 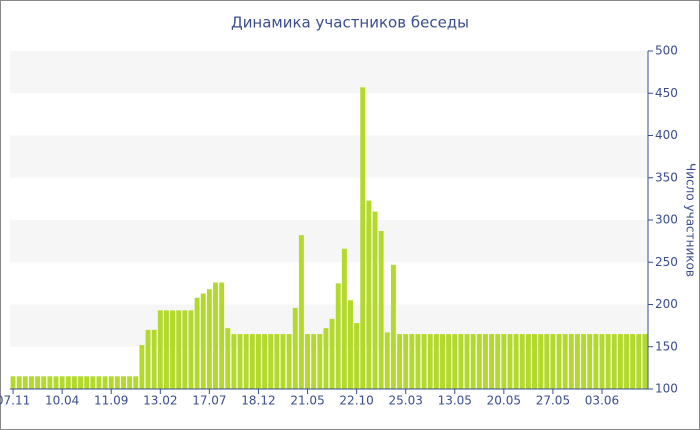 What do you see at coordinates (666, 135) in the screenshot?
I see `y-tick-label: 400` at bounding box center [666, 135].